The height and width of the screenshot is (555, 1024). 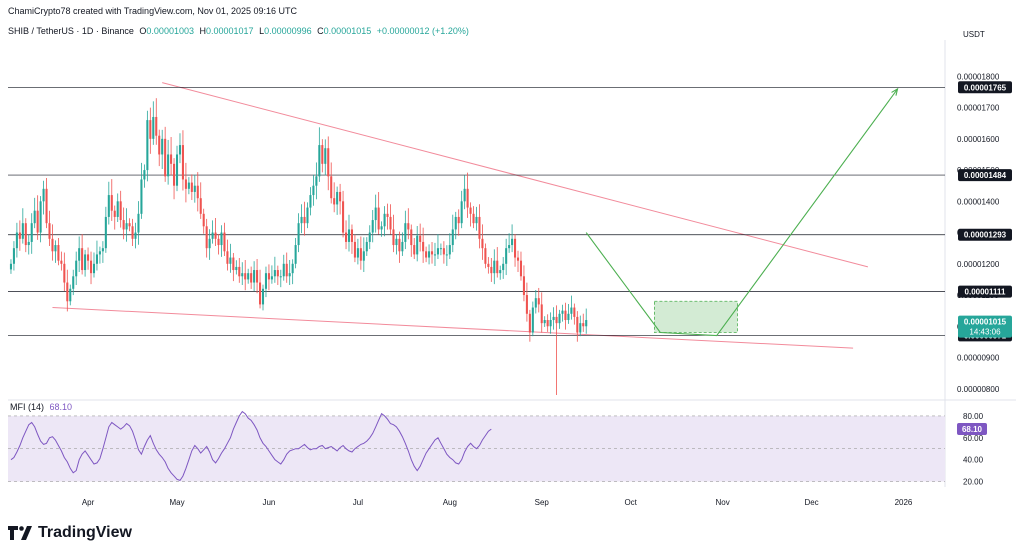 I want to click on x-tick-label: Apr, so click(x=88, y=502).